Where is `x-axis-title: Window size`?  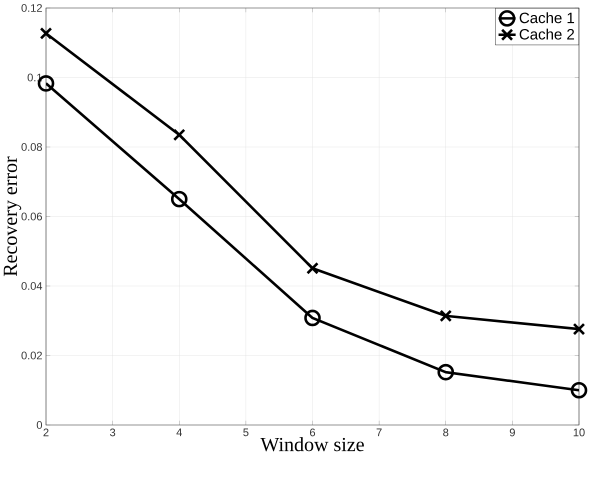 x-axis-title: Window size is located at coordinates (312, 444).